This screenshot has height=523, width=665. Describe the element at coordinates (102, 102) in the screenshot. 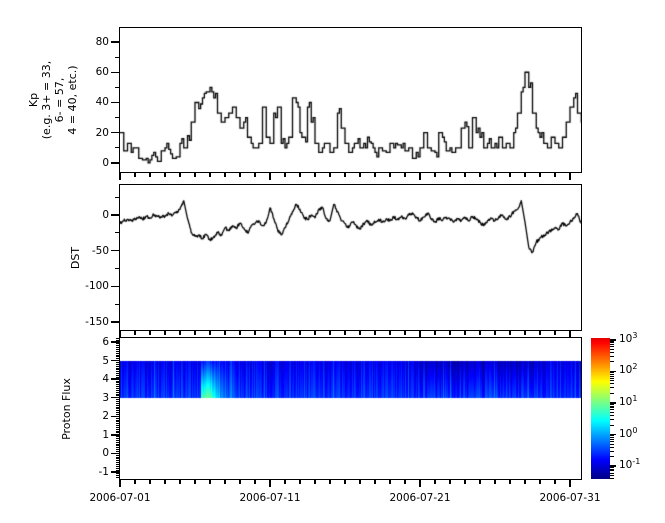

I see `y-tick-label: 40` at that location.